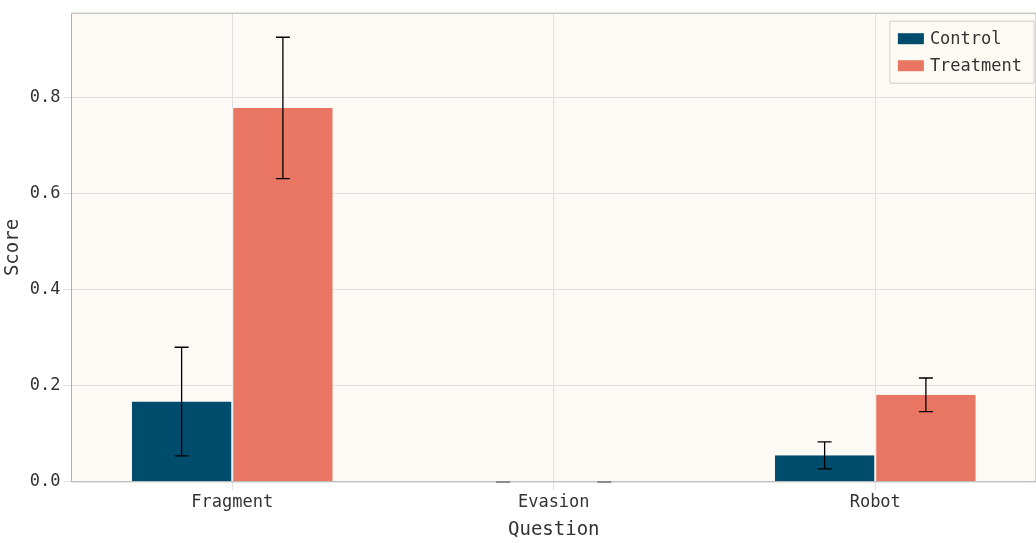 This screenshot has height=543, width=1036. What do you see at coordinates (45, 287) in the screenshot?
I see `y-tick-label: 0.4` at bounding box center [45, 287].